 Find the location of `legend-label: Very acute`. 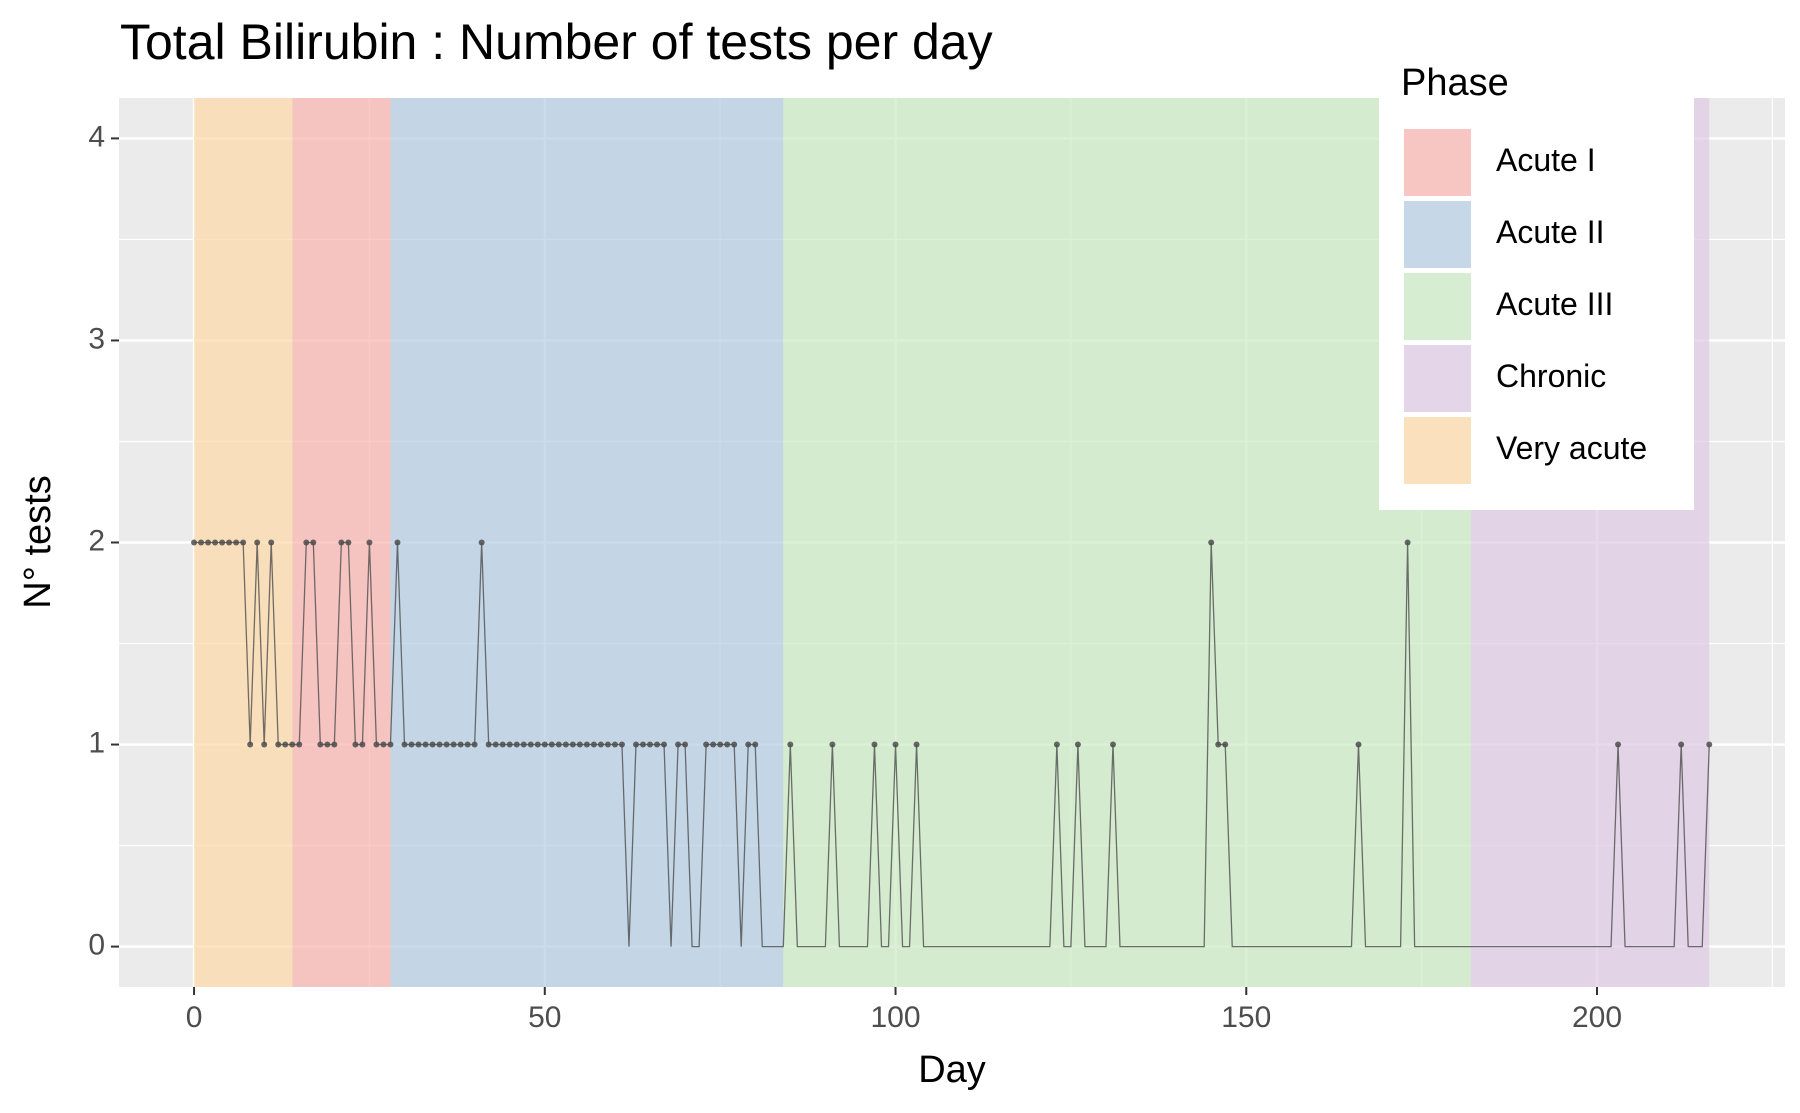

legend-label: Very acute is located at coordinates (1571, 448).